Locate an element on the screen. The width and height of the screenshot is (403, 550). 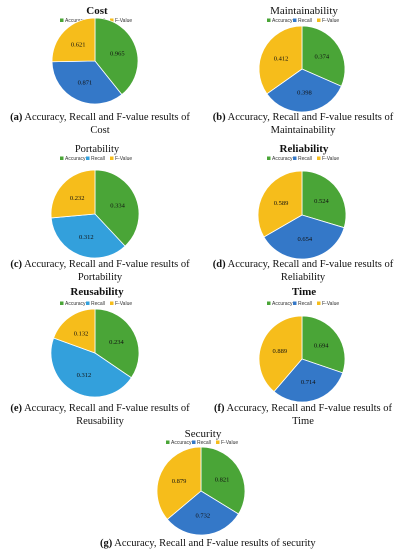
caption-subject: Maintainability is located at coordinates (303, 130).